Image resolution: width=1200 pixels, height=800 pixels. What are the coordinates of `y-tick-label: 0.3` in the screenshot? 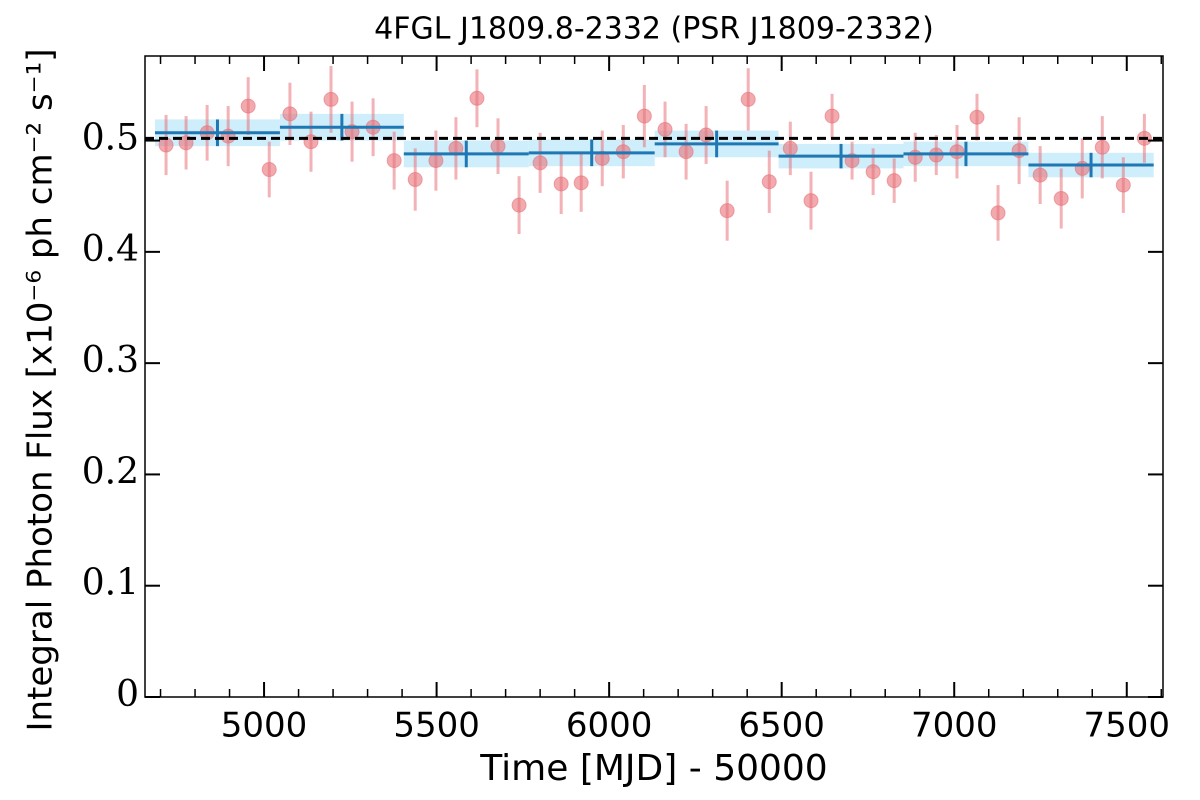 It's located at (110, 360).